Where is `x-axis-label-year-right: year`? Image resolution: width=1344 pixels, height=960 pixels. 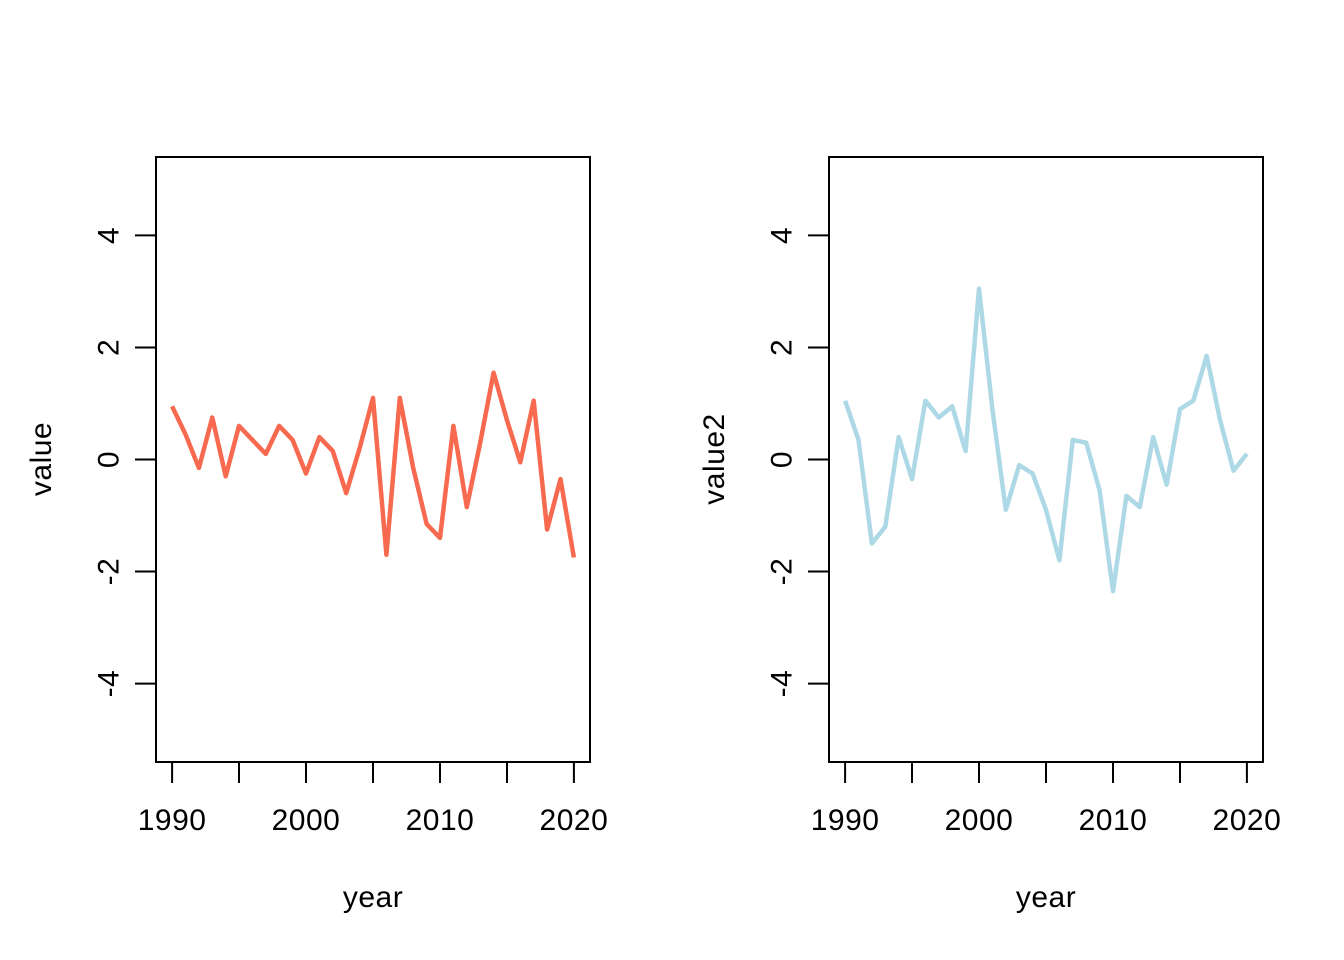 x-axis-label-year-right: year is located at coordinates (1046, 897).